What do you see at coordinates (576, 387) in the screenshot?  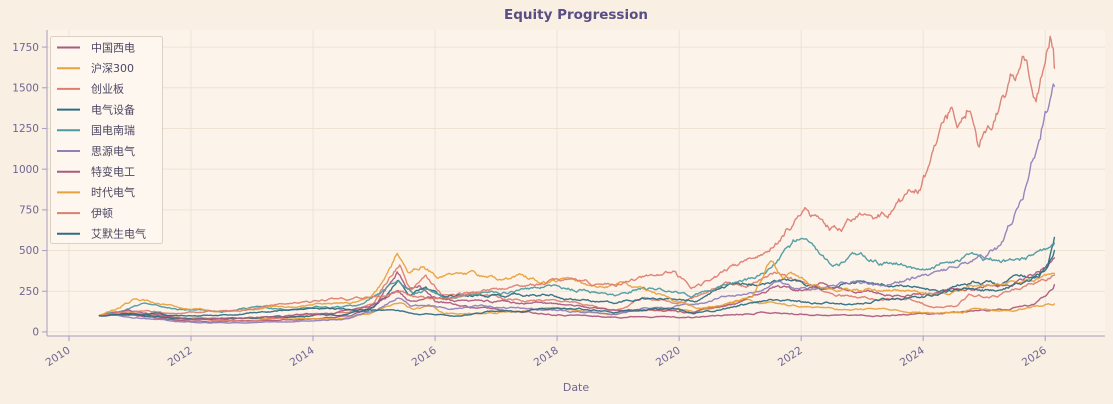 I see `x-axis-label: Date` at bounding box center [576, 387].